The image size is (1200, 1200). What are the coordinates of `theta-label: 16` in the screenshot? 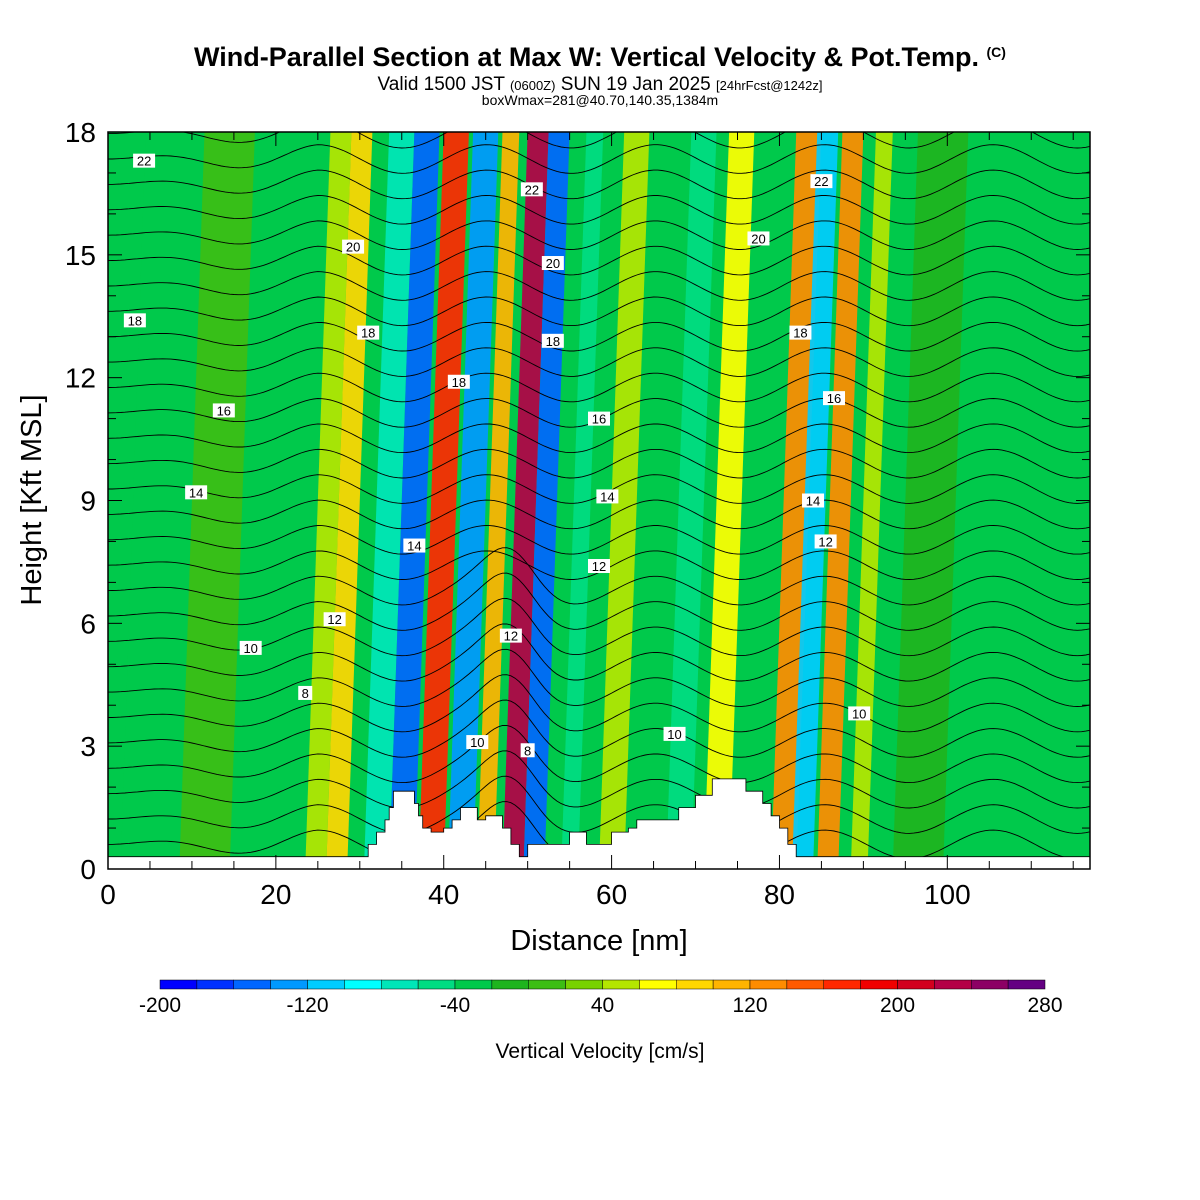 It's located at (223, 410).